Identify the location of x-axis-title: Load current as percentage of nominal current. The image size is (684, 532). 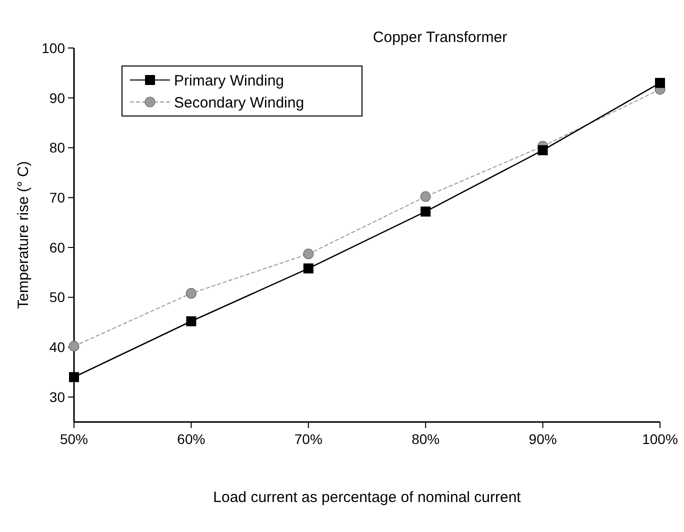
(367, 497).